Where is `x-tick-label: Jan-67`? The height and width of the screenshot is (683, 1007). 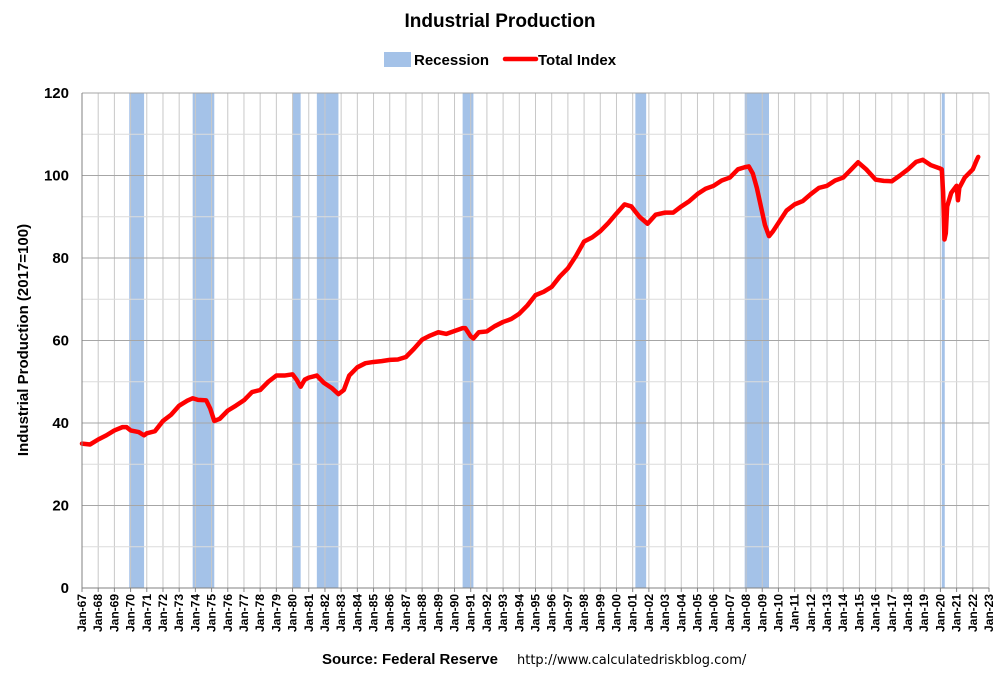 x-tick-label: Jan-67 is located at coordinates (82, 613).